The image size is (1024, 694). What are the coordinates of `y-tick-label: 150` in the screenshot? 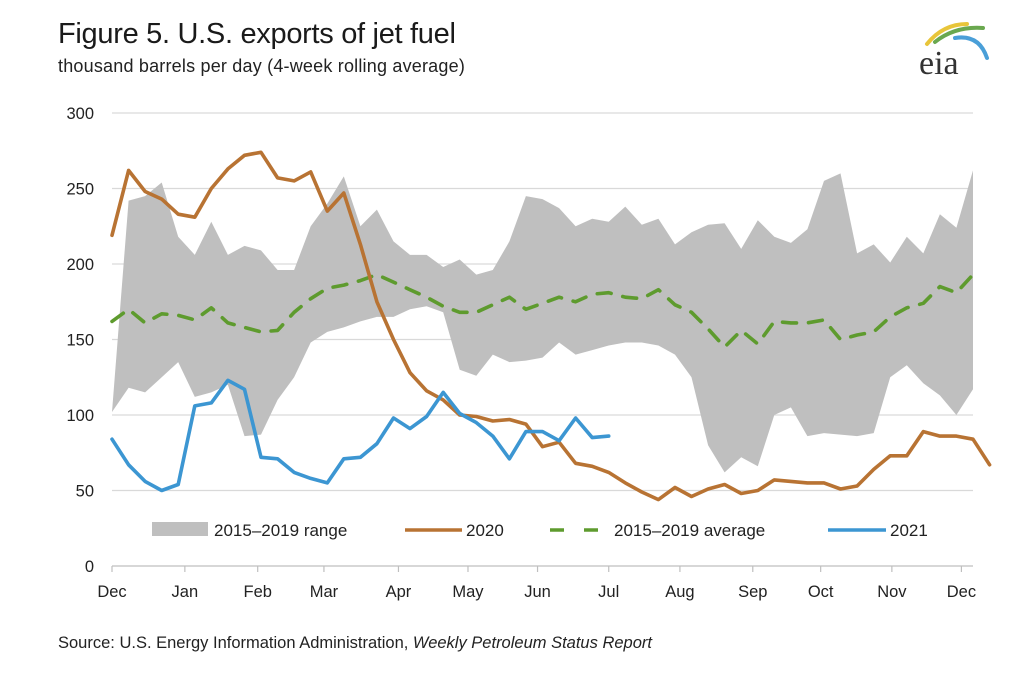 It's located at (80, 341).